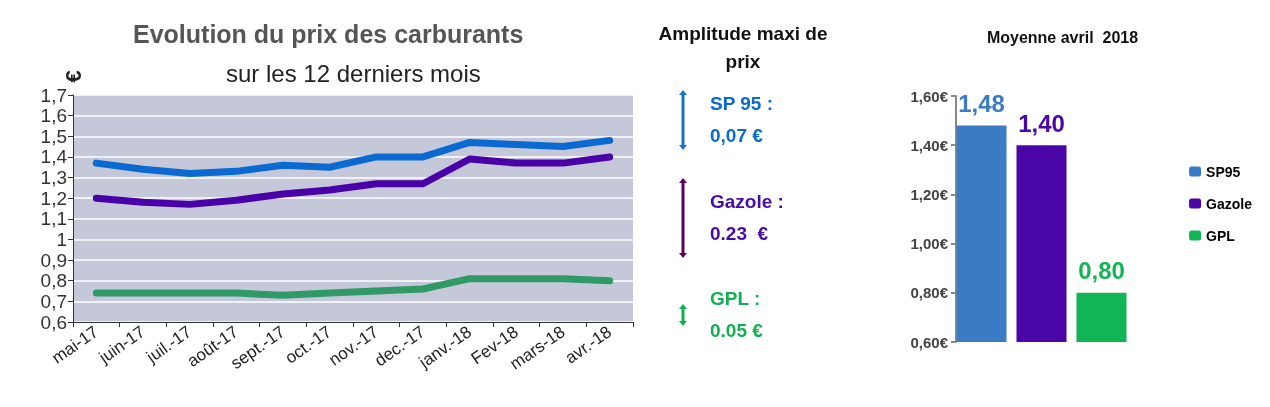 The height and width of the screenshot is (407, 1270). I want to click on data-label: 1,40, so click(1041, 123).